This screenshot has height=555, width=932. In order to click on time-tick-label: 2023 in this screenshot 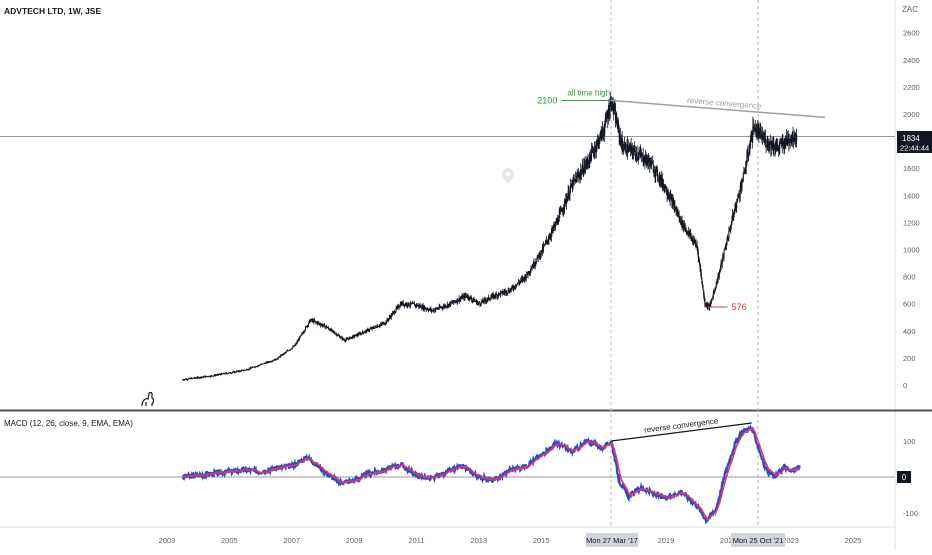, I will do `click(790, 540)`.